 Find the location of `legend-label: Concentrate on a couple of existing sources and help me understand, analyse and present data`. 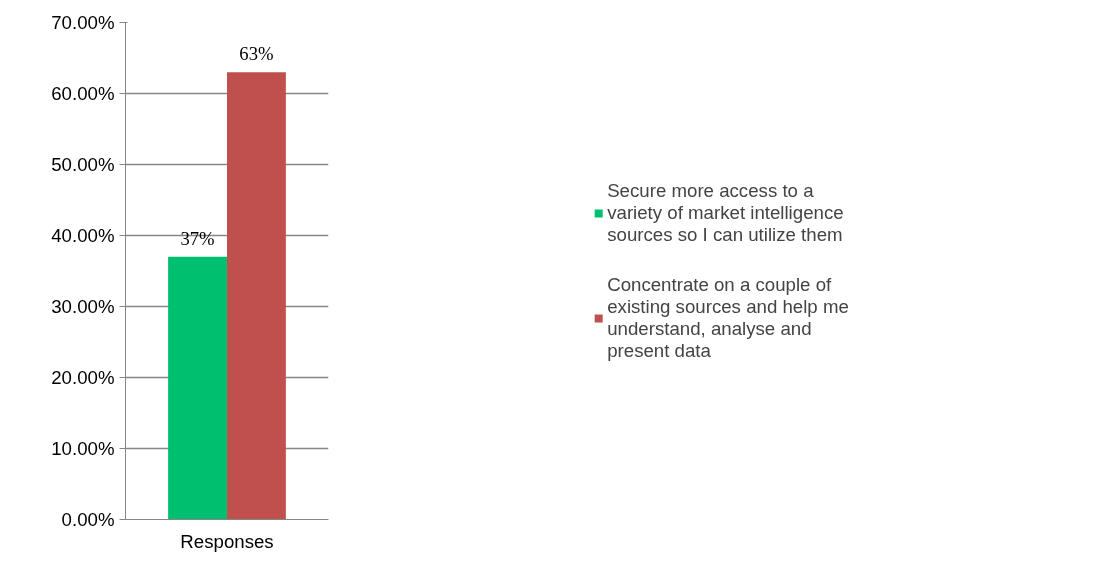

legend-label: Concentrate on a couple of existing sources and help me understand, analyse and present data is located at coordinates (728, 317).